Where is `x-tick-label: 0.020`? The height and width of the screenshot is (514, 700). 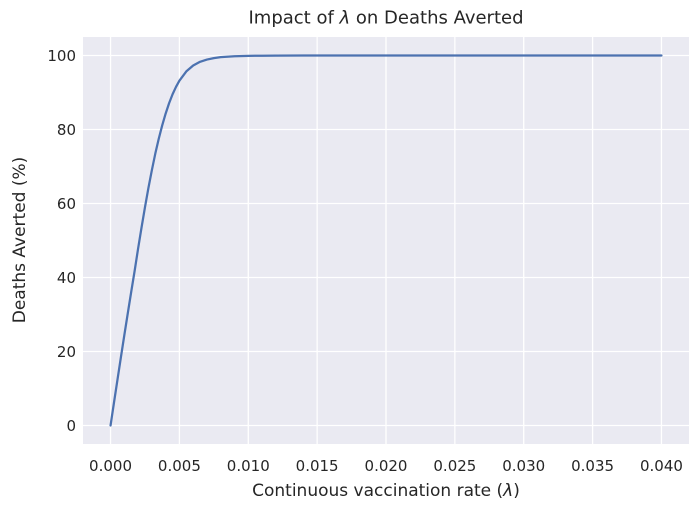
x-tick-label: 0.020 is located at coordinates (386, 466).